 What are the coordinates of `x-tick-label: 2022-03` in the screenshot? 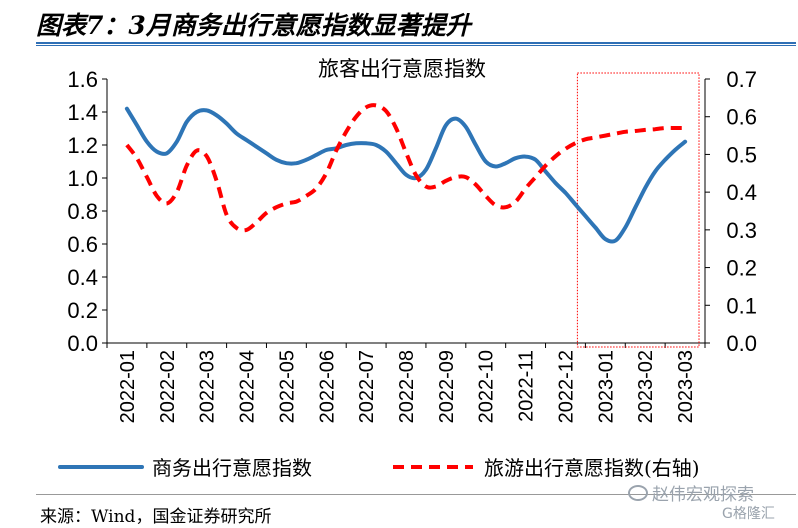 It's located at (208, 386).